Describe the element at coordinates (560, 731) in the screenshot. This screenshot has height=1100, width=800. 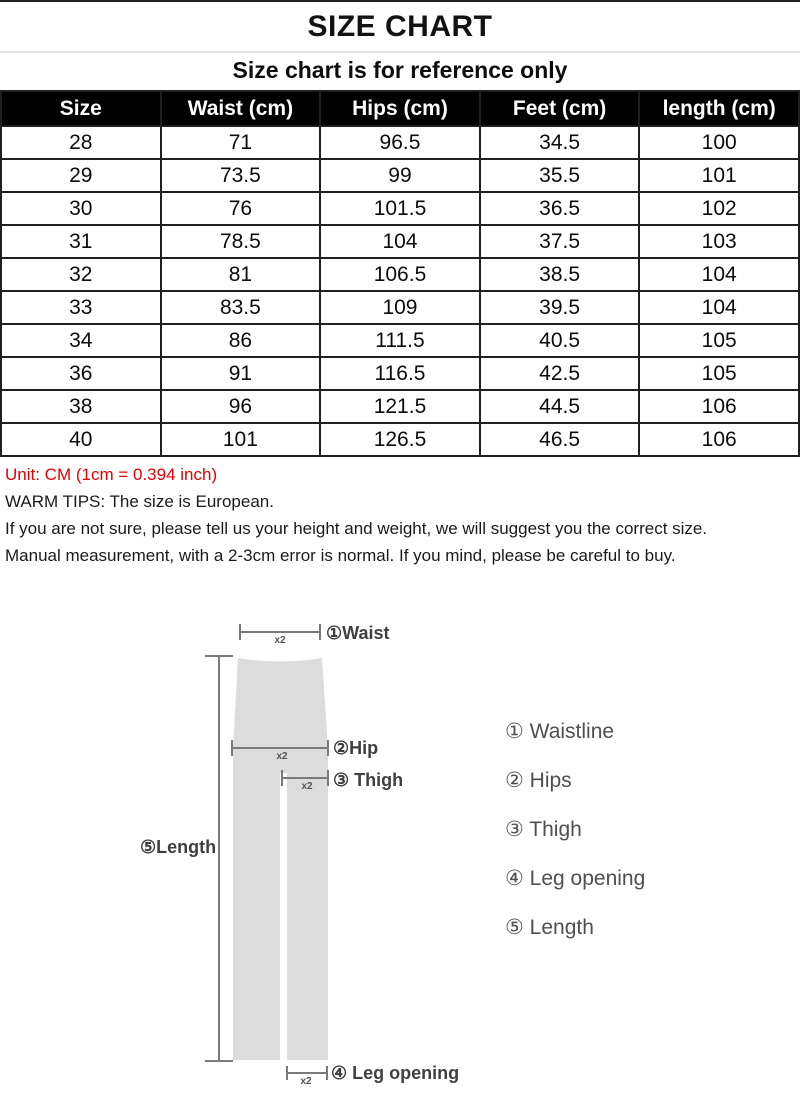
I see `legend-item-waistline: ① Waistline` at that location.